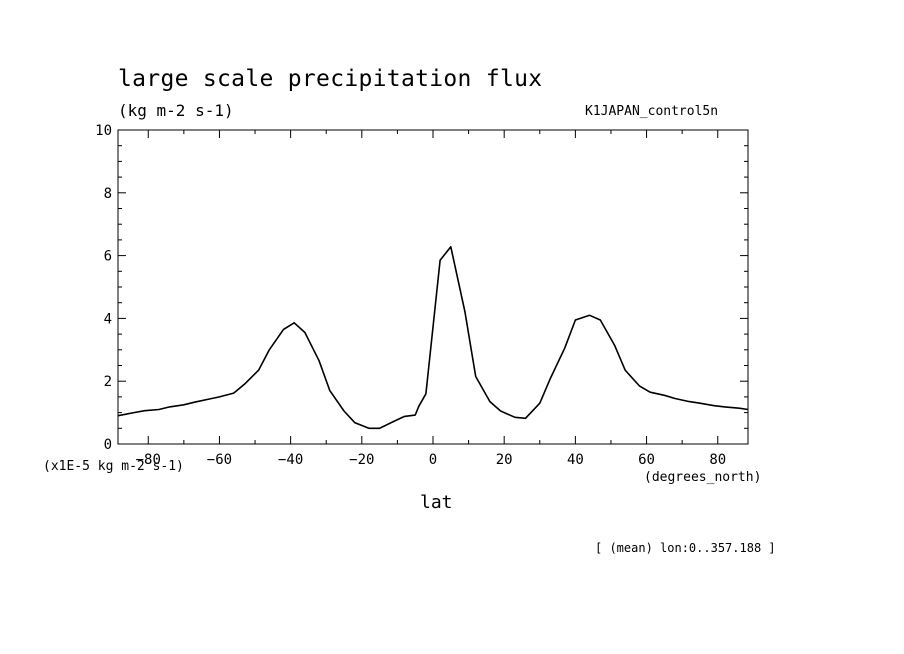  Describe the element at coordinates (219, 460) in the screenshot. I see `x-tick-label: −60` at that location.